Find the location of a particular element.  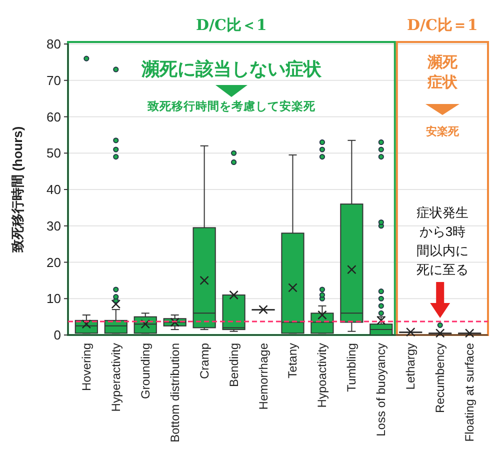

x-tick-label: Tumbling is located at coordinates (351, 367).